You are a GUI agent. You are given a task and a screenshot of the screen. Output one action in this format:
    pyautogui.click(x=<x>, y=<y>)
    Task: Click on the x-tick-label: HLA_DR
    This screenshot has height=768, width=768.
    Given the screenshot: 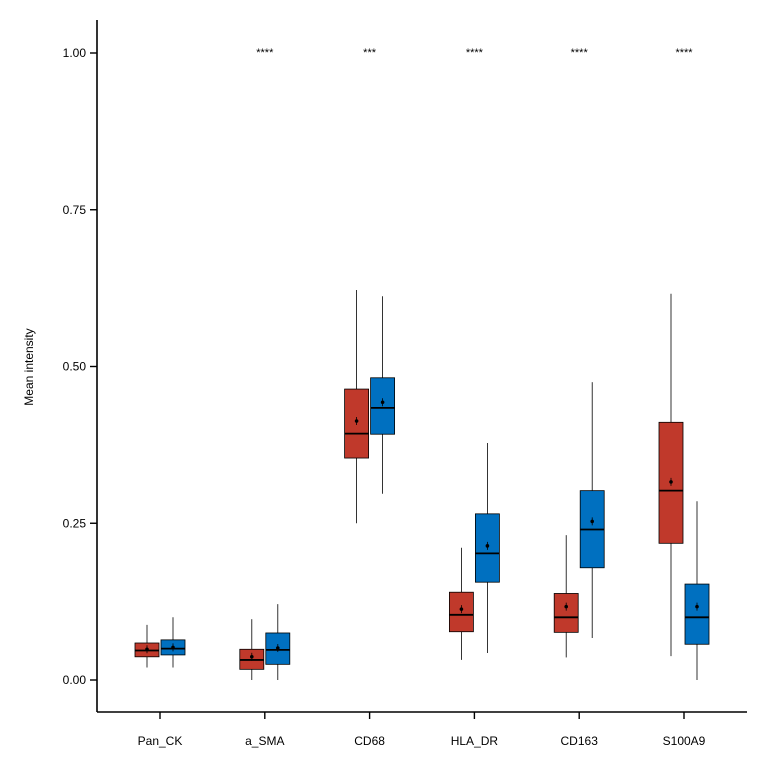 What is the action you would take?
    pyautogui.click(x=475, y=741)
    